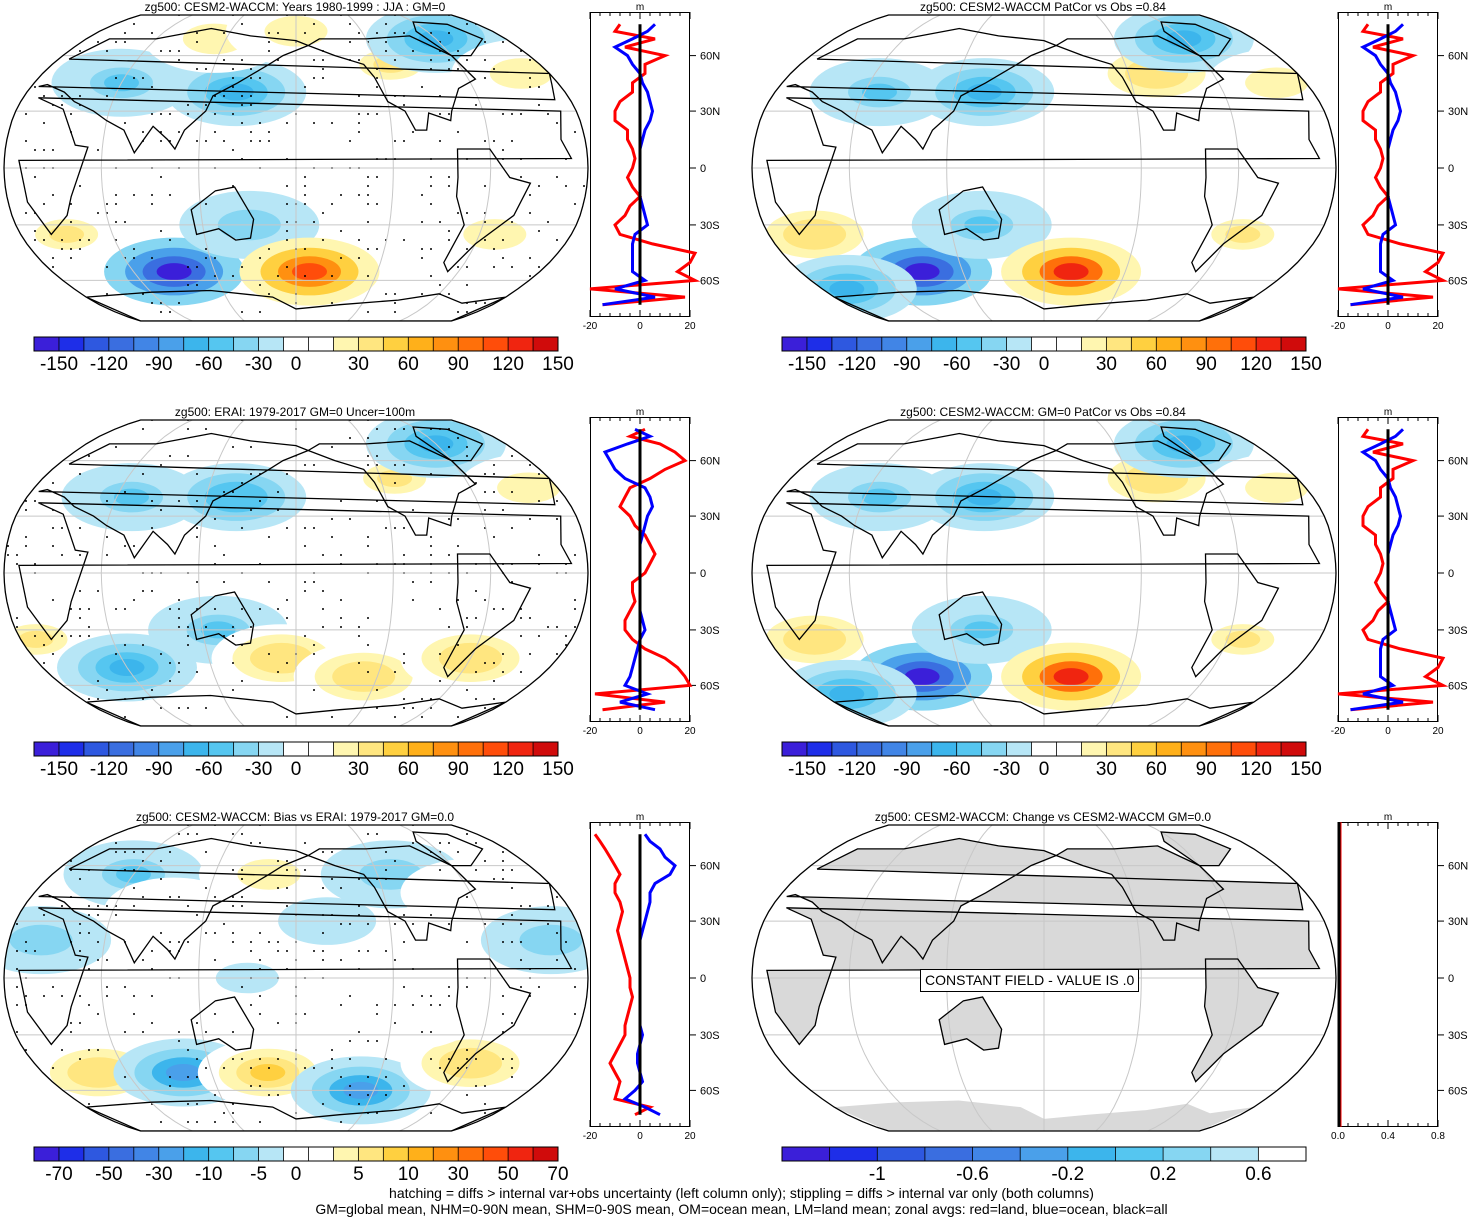 The width and height of the screenshot is (1483, 1217). I want to click on graticule, so click(296, 573).